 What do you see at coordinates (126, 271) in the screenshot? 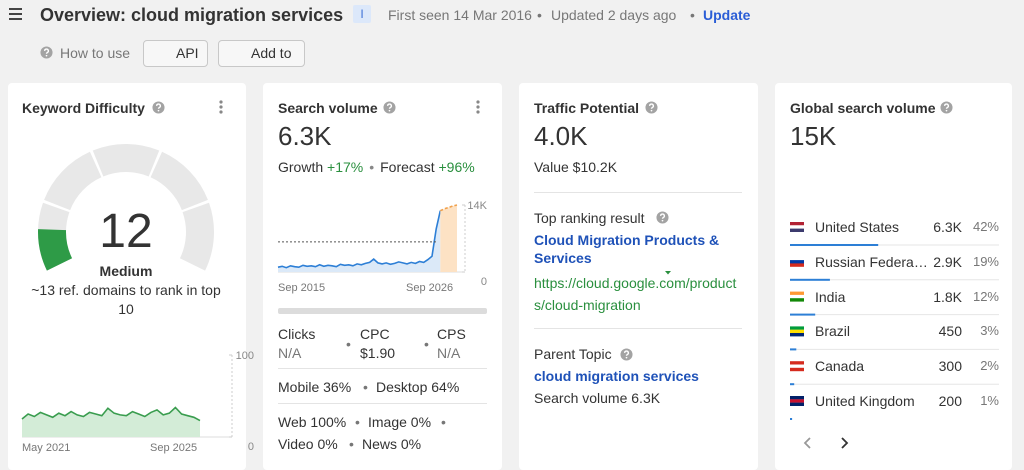
I see `kd-level: Medium` at bounding box center [126, 271].